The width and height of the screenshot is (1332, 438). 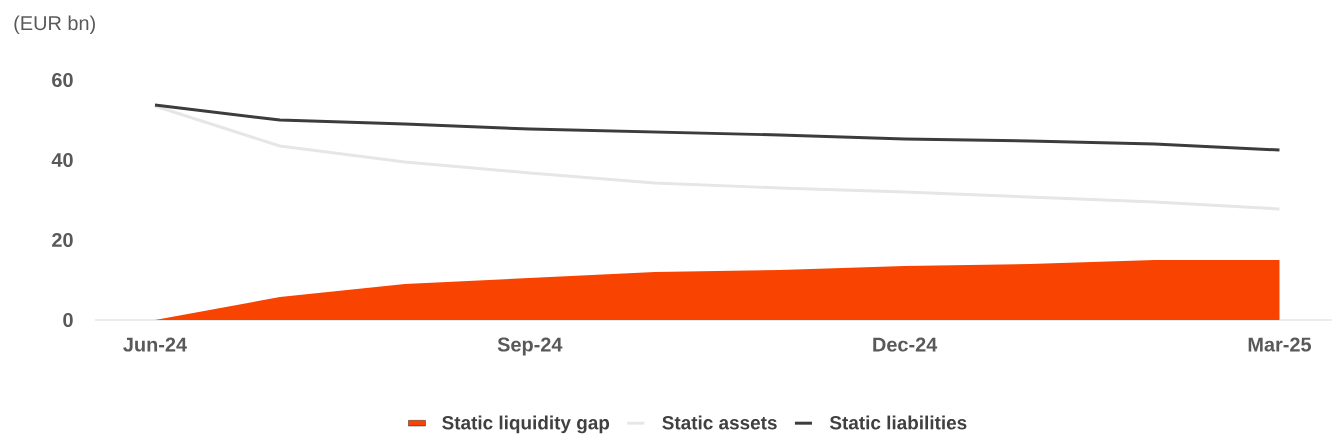 I want to click on x-tick-label: Mar-25, so click(x=1280, y=344).